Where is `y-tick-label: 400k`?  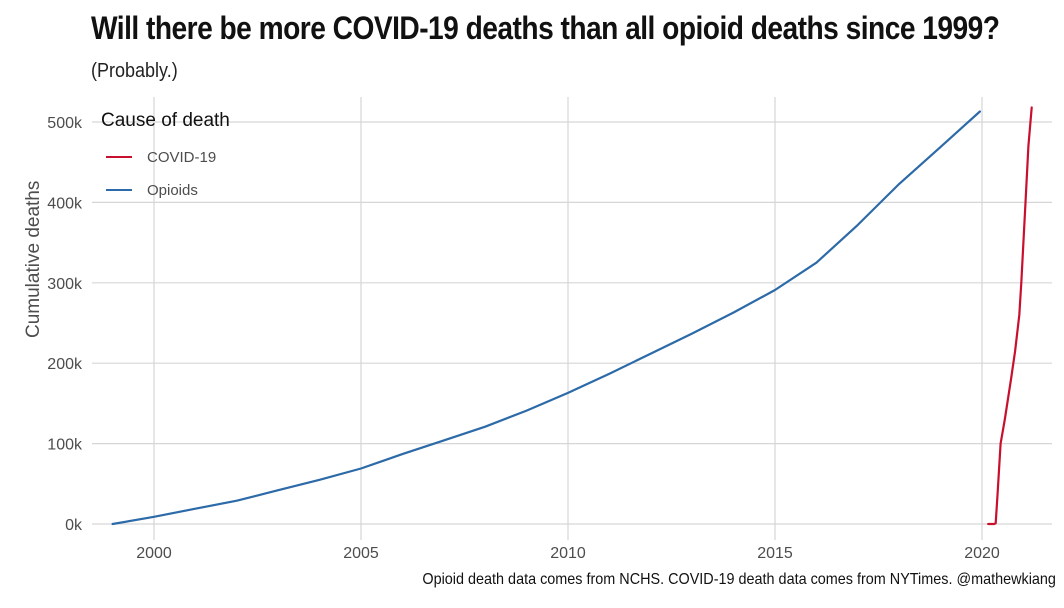
y-tick-label: 400k is located at coordinates (65, 203).